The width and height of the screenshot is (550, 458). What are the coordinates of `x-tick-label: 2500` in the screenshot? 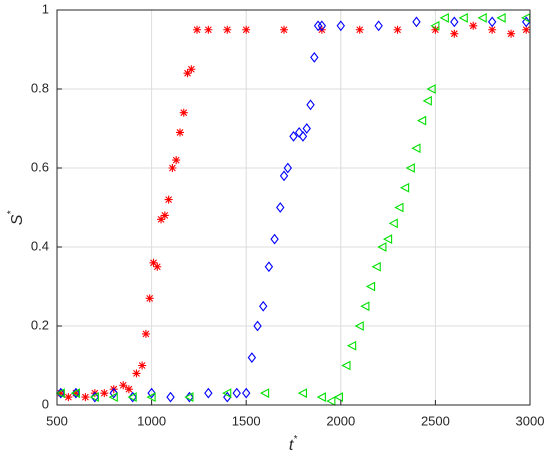 It's located at (435, 420).